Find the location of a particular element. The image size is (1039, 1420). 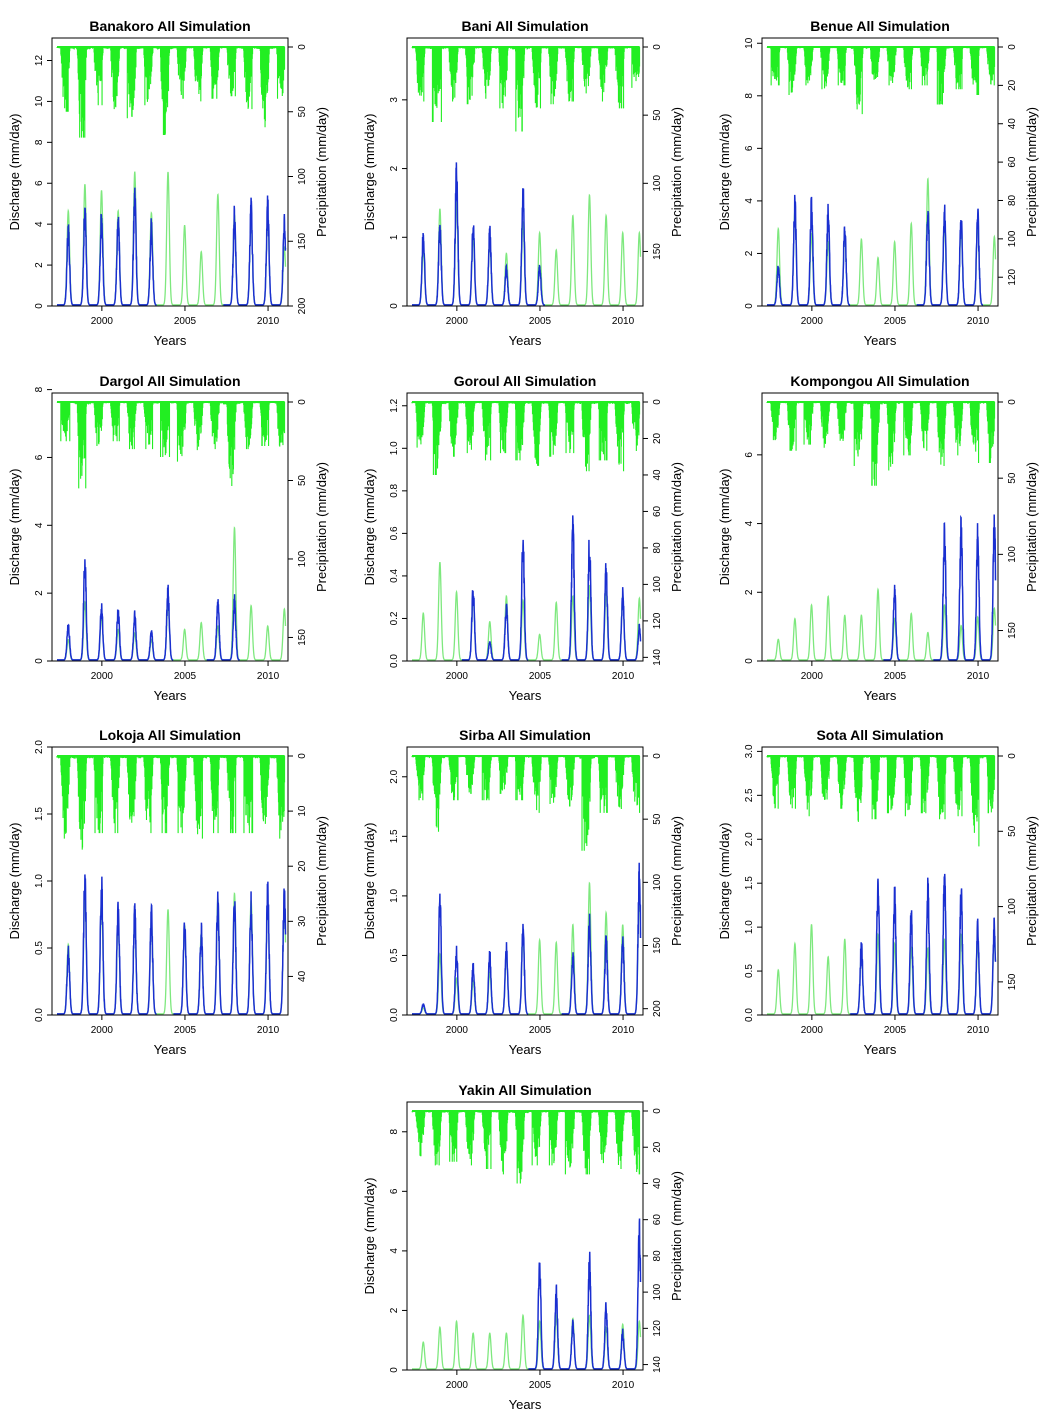

y-tick-label: 0.8 is located at coordinates (394, 490).